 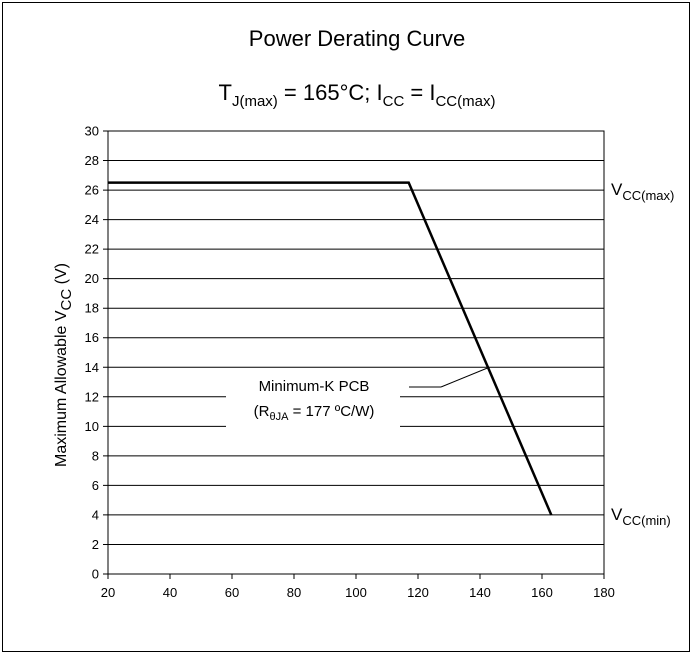 I want to click on annotation-background, so click(x=313, y=403).